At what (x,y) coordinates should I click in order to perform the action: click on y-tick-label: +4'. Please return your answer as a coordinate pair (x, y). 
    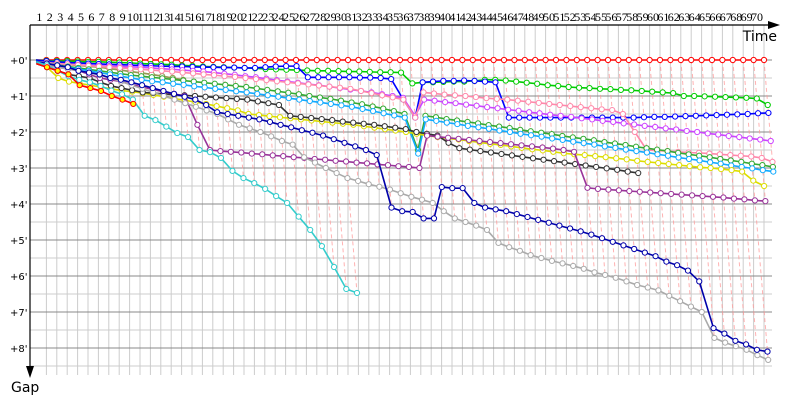
    Looking at the image, I should click on (19, 205).